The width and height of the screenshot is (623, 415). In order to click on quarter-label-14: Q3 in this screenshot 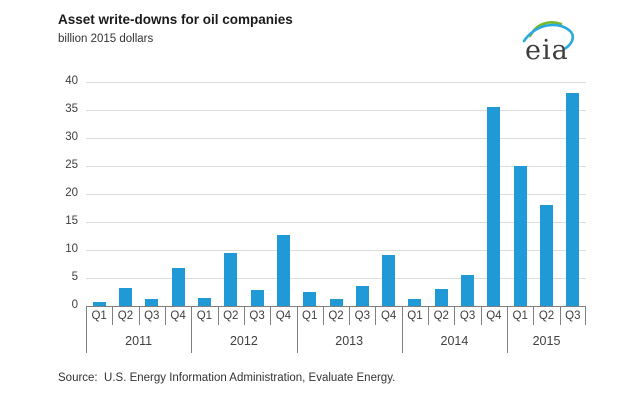, I will do `click(467, 316)`.